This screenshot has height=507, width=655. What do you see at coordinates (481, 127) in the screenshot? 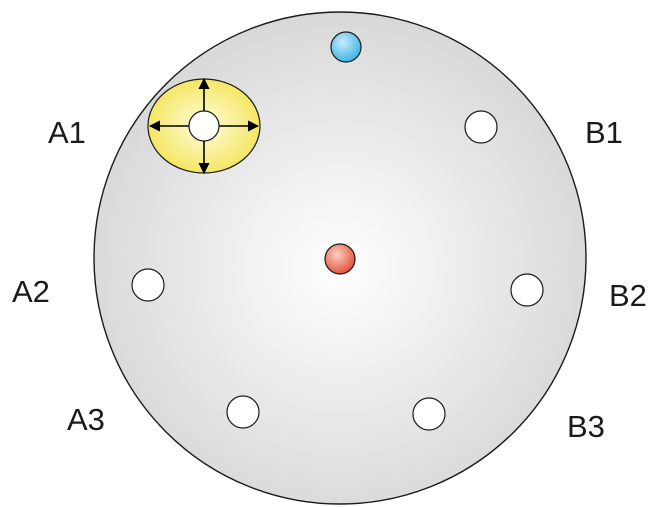
I see `position-b1-hole` at bounding box center [481, 127].